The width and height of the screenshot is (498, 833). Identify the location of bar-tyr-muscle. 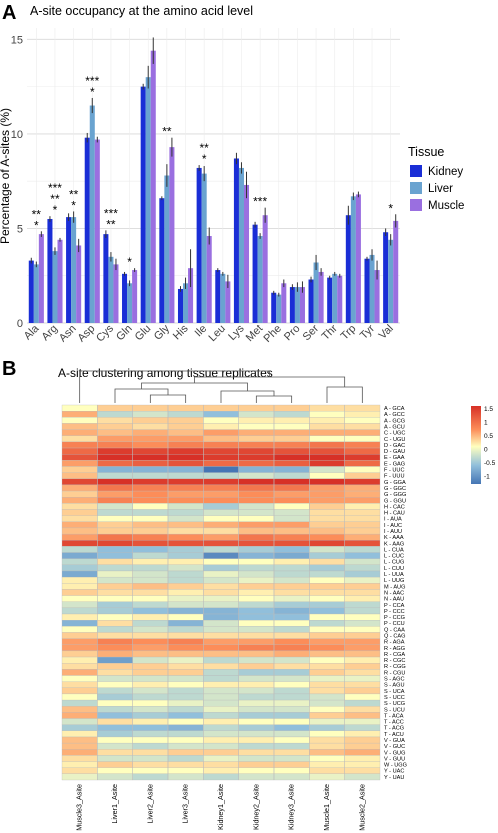
(377, 296).